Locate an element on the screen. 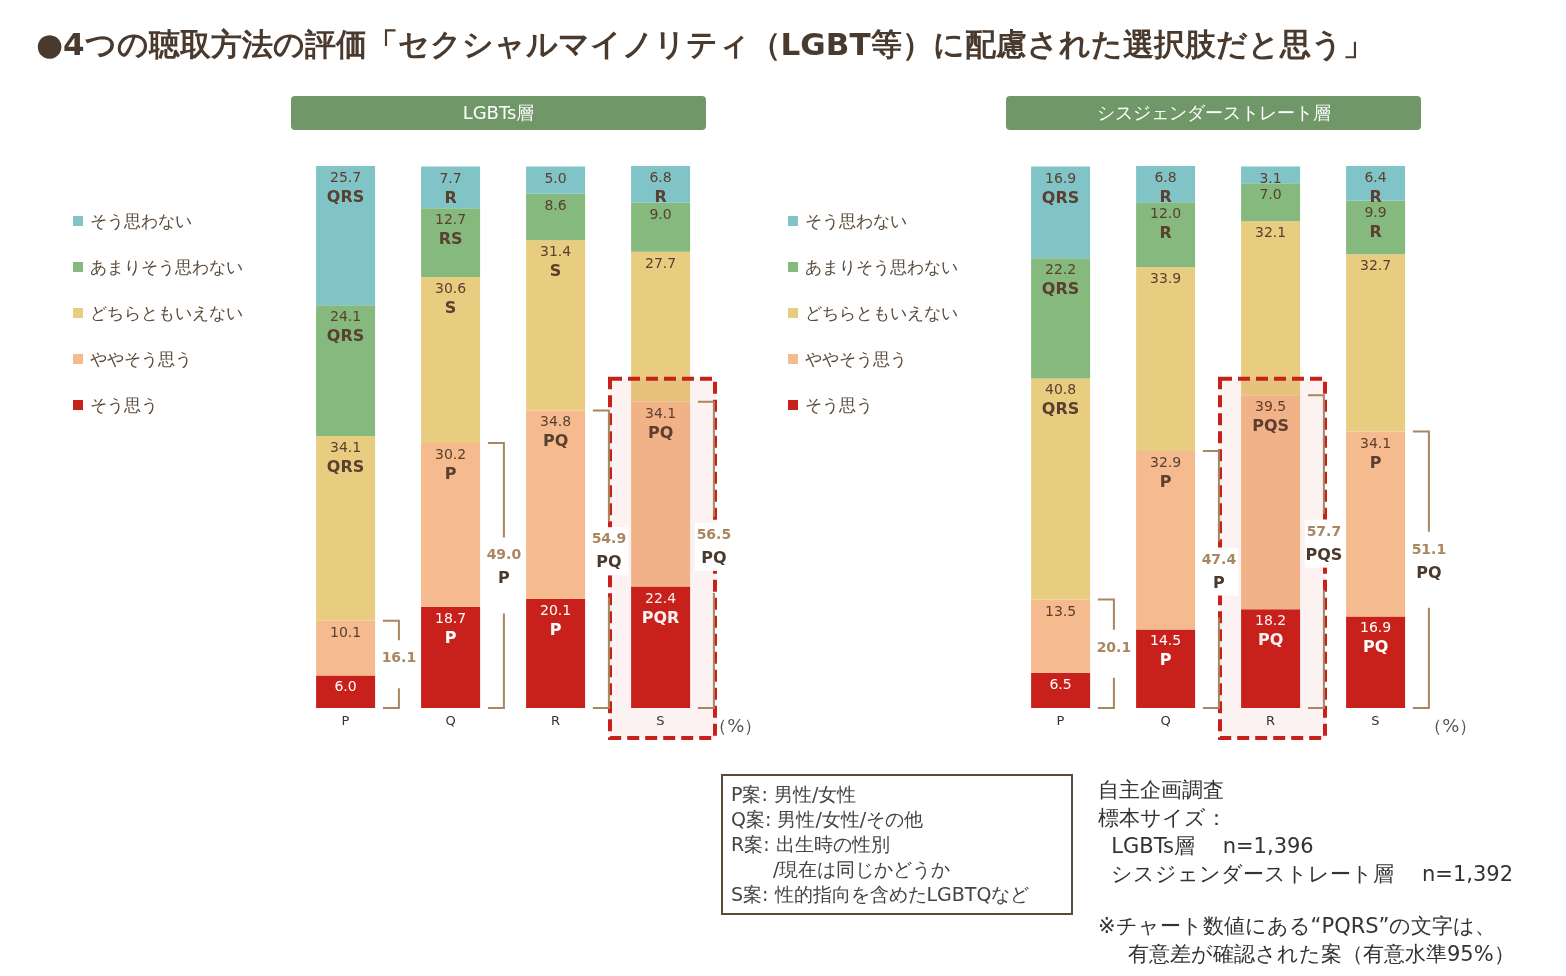 The width and height of the screenshot is (1566, 976). data-label: 39.5 PQS is located at coordinates (1271, 417).